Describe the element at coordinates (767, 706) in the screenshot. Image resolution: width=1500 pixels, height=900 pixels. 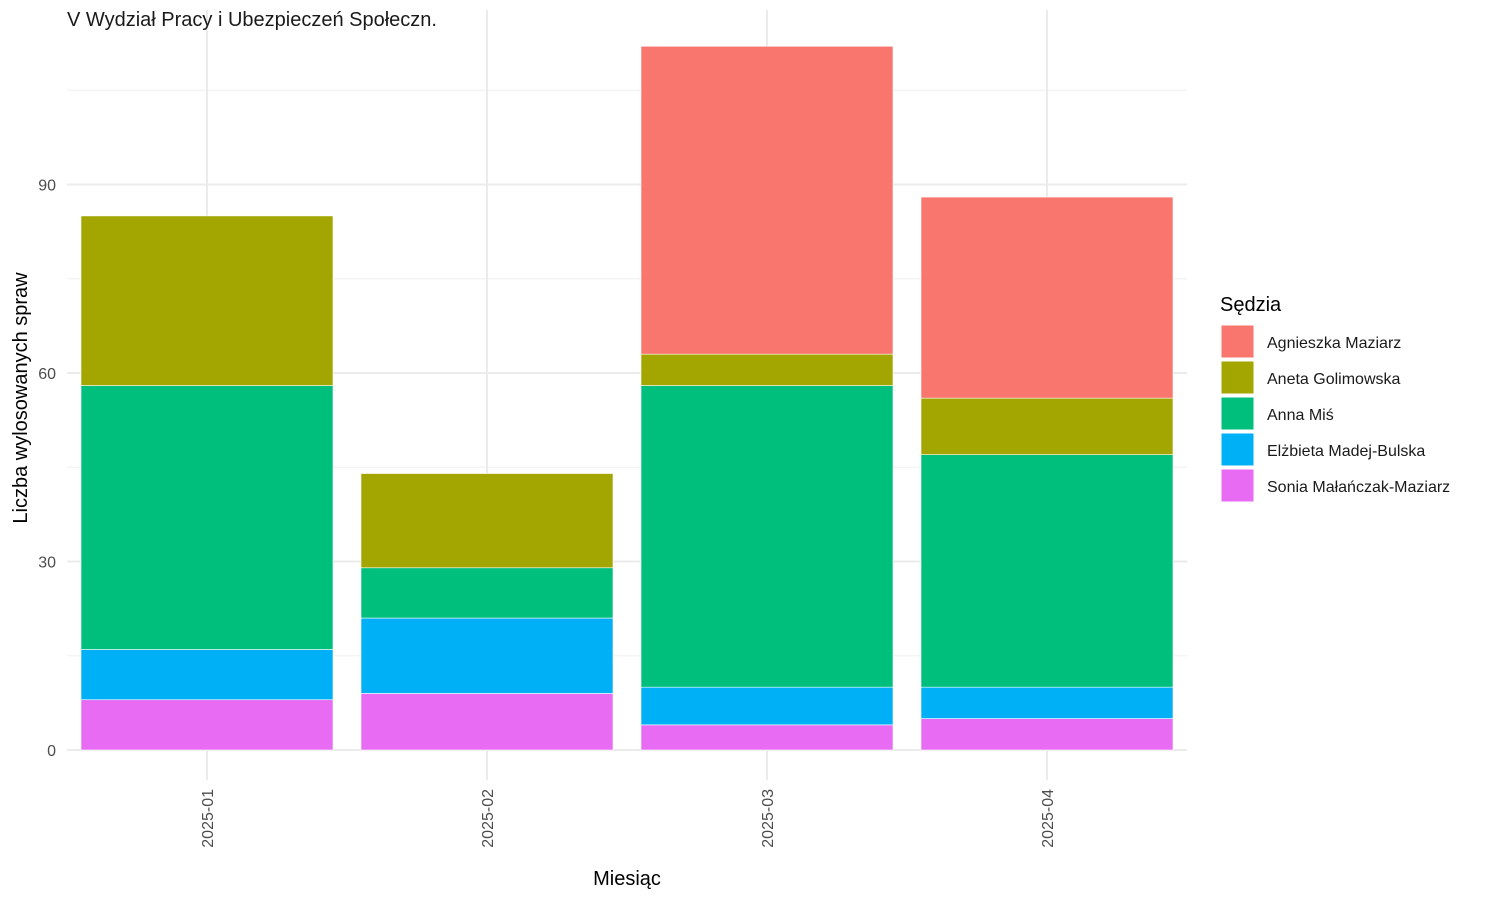
I see `bar-2025-03-elzbieta-madej-bulska` at that location.